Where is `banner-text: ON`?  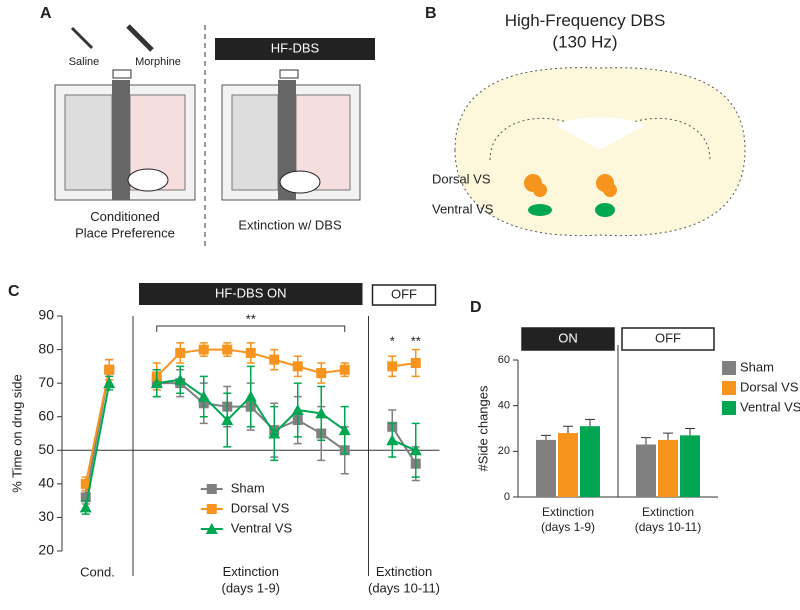
banner-text: ON is located at coordinates (568, 337).